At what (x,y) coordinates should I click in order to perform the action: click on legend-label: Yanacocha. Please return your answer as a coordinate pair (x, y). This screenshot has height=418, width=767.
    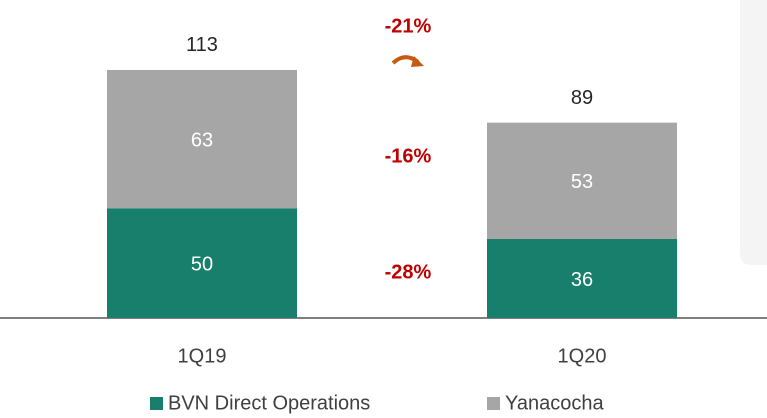
    Looking at the image, I should click on (554, 403).